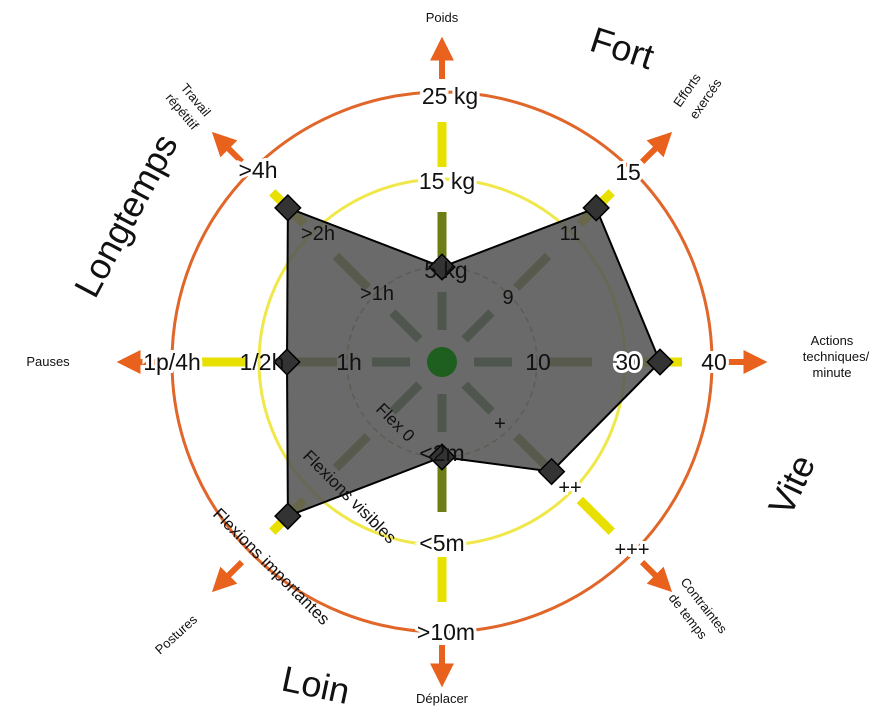 The height and width of the screenshot is (711, 894). Describe the element at coordinates (172, 362) in the screenshot. I see `tick-pauses-1p4h: 1p/4h` at that location.